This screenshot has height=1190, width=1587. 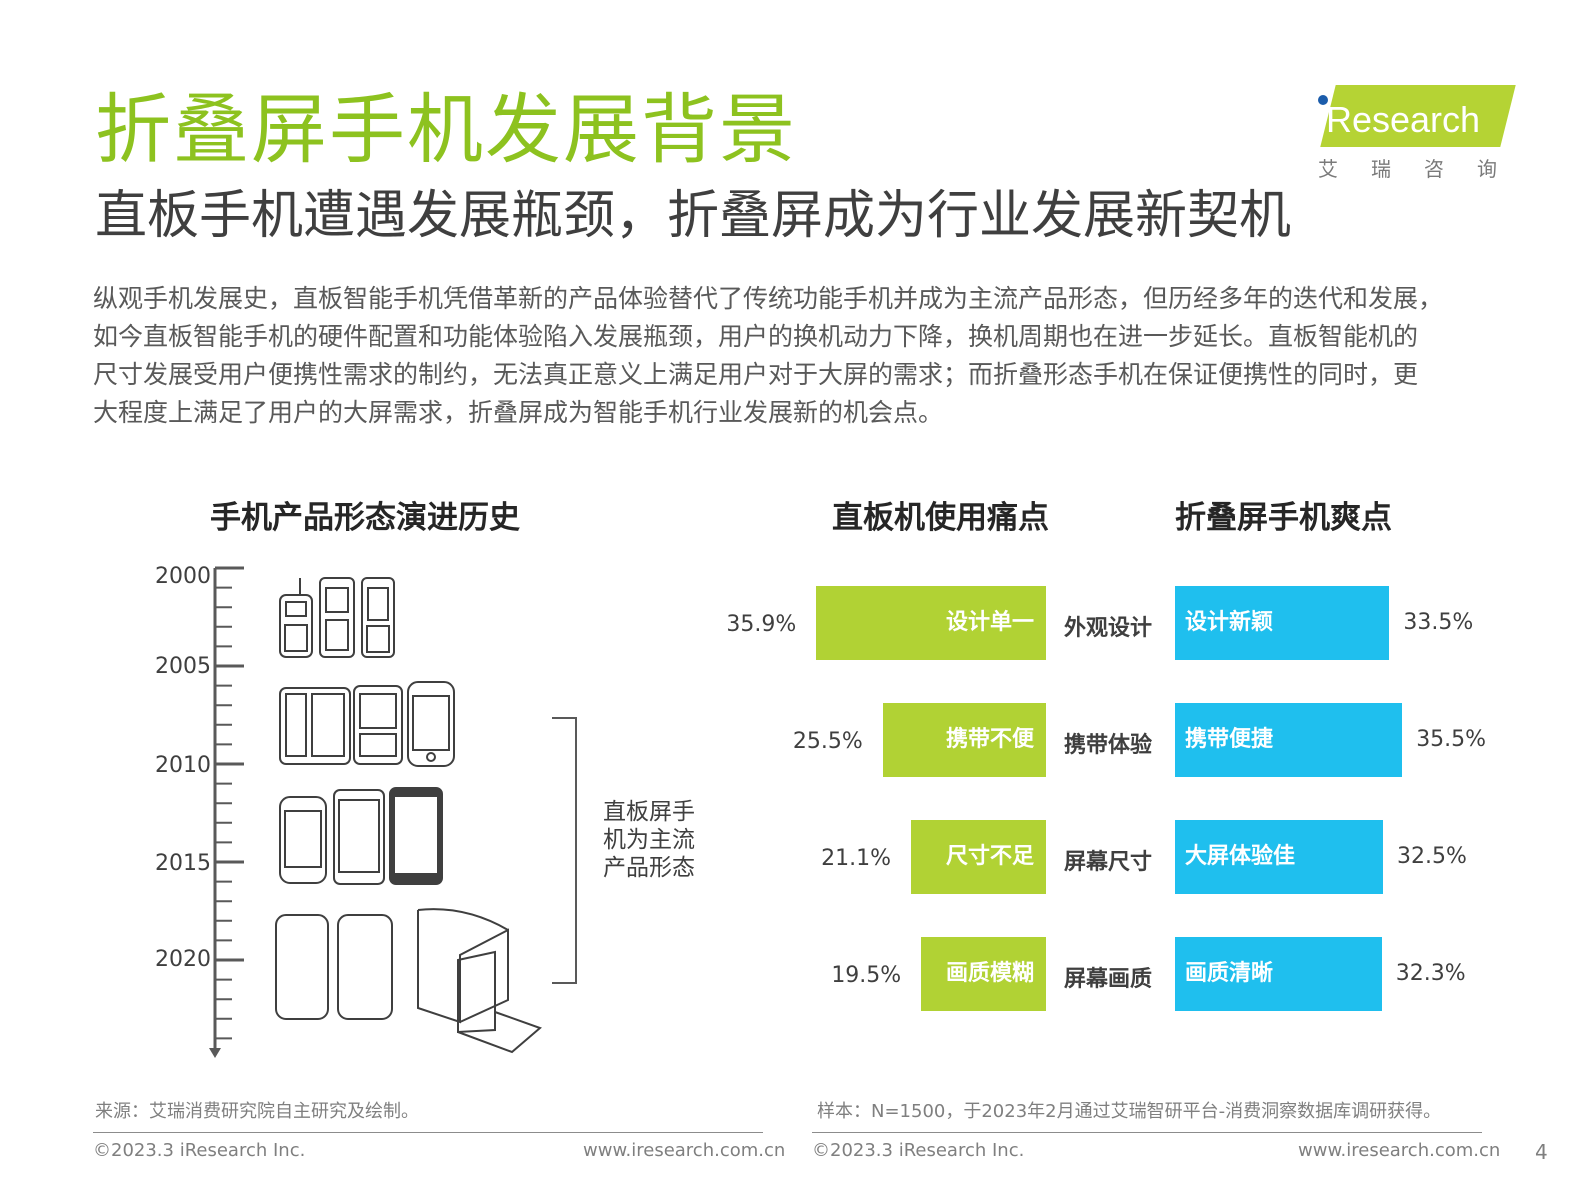 What do you see at coordinates (1282, 623) in the screenshot?
I see `gain-bar: 设计新颖` at bounding box center [1282, 623].